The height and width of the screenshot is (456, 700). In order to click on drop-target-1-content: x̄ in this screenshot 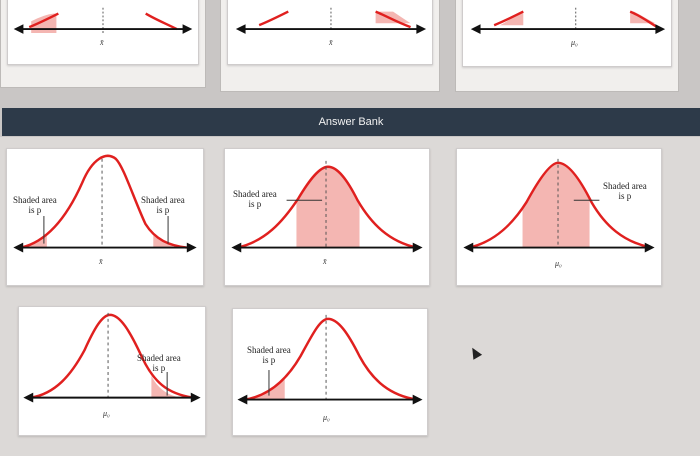, I will do `click(103, 32)`.